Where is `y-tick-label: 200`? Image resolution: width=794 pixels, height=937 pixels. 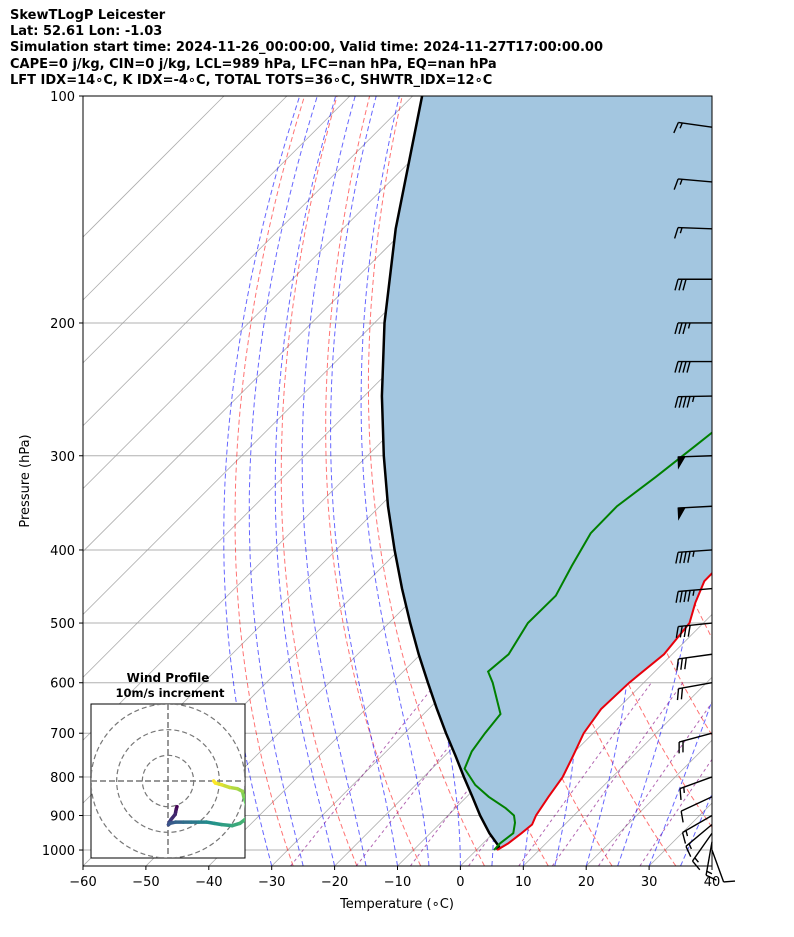
y-tick-label: 200 is located at coordinates (62, 324).